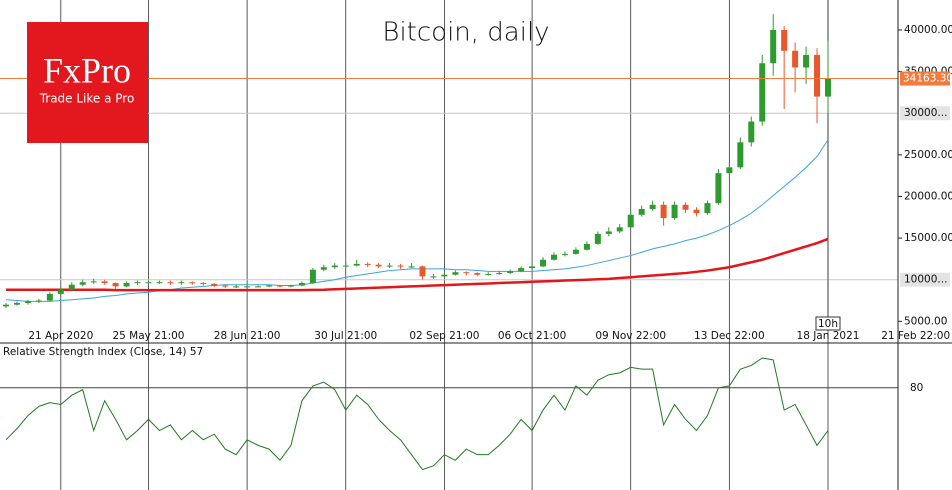 This screenshot has height=490, width=952. I want to click on x-tick-label: 25 May 21:00, so click(148, 336).